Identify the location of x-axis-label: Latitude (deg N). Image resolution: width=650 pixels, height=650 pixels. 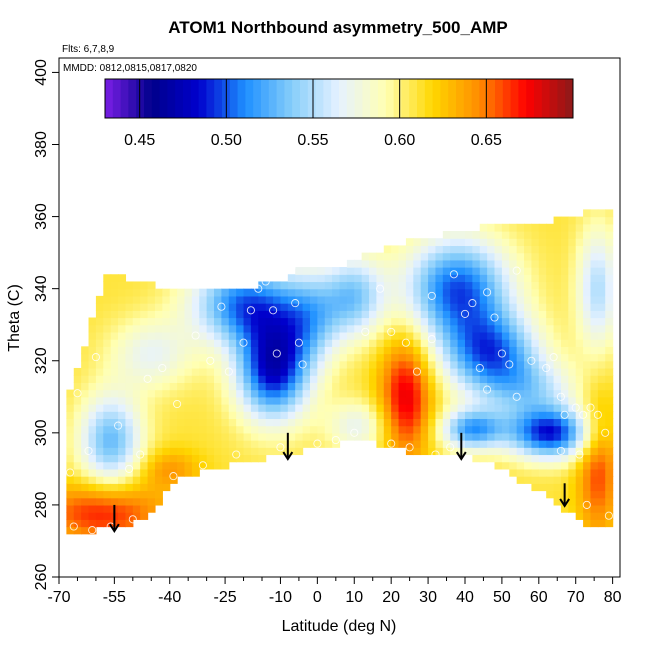
(339, 626).